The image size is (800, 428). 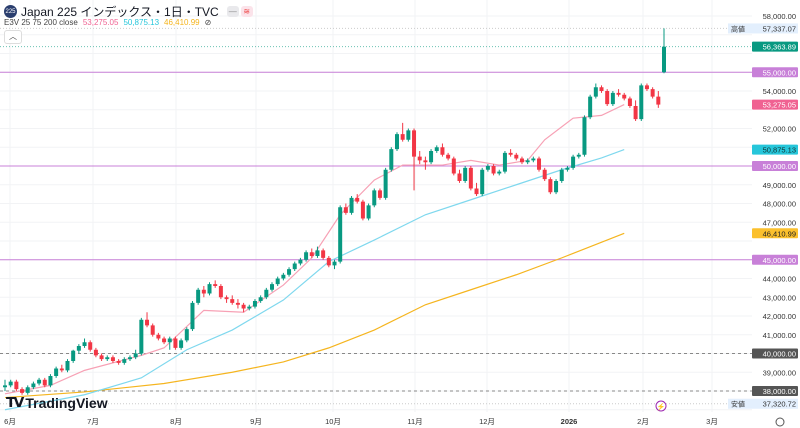 What do you see at coordinates (779, 391) in the screenshot?
I see `level-label: 38,000.00` at bounding box center [779, 391].